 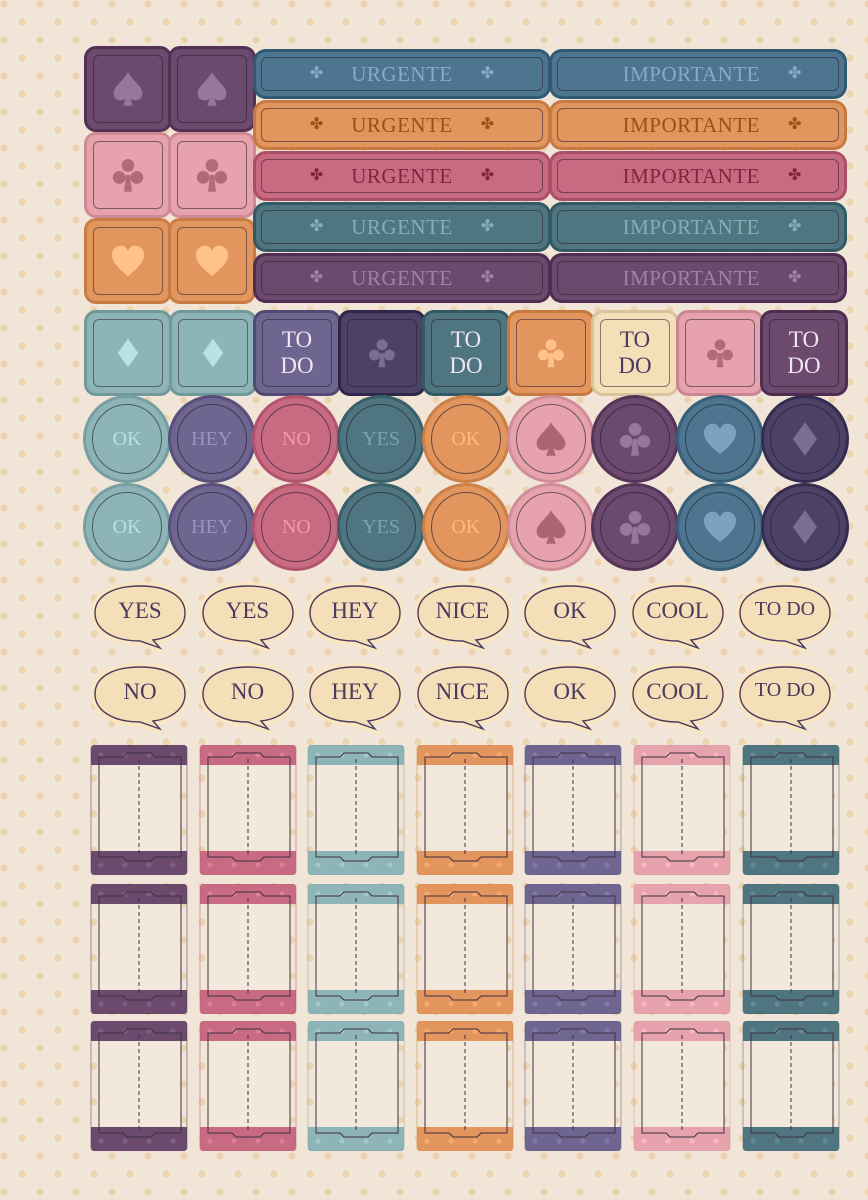 What do you see at coordinates (677, 691) in the screenshot?
I see `bubble-label: COOL` at bounding box center [677, 691].